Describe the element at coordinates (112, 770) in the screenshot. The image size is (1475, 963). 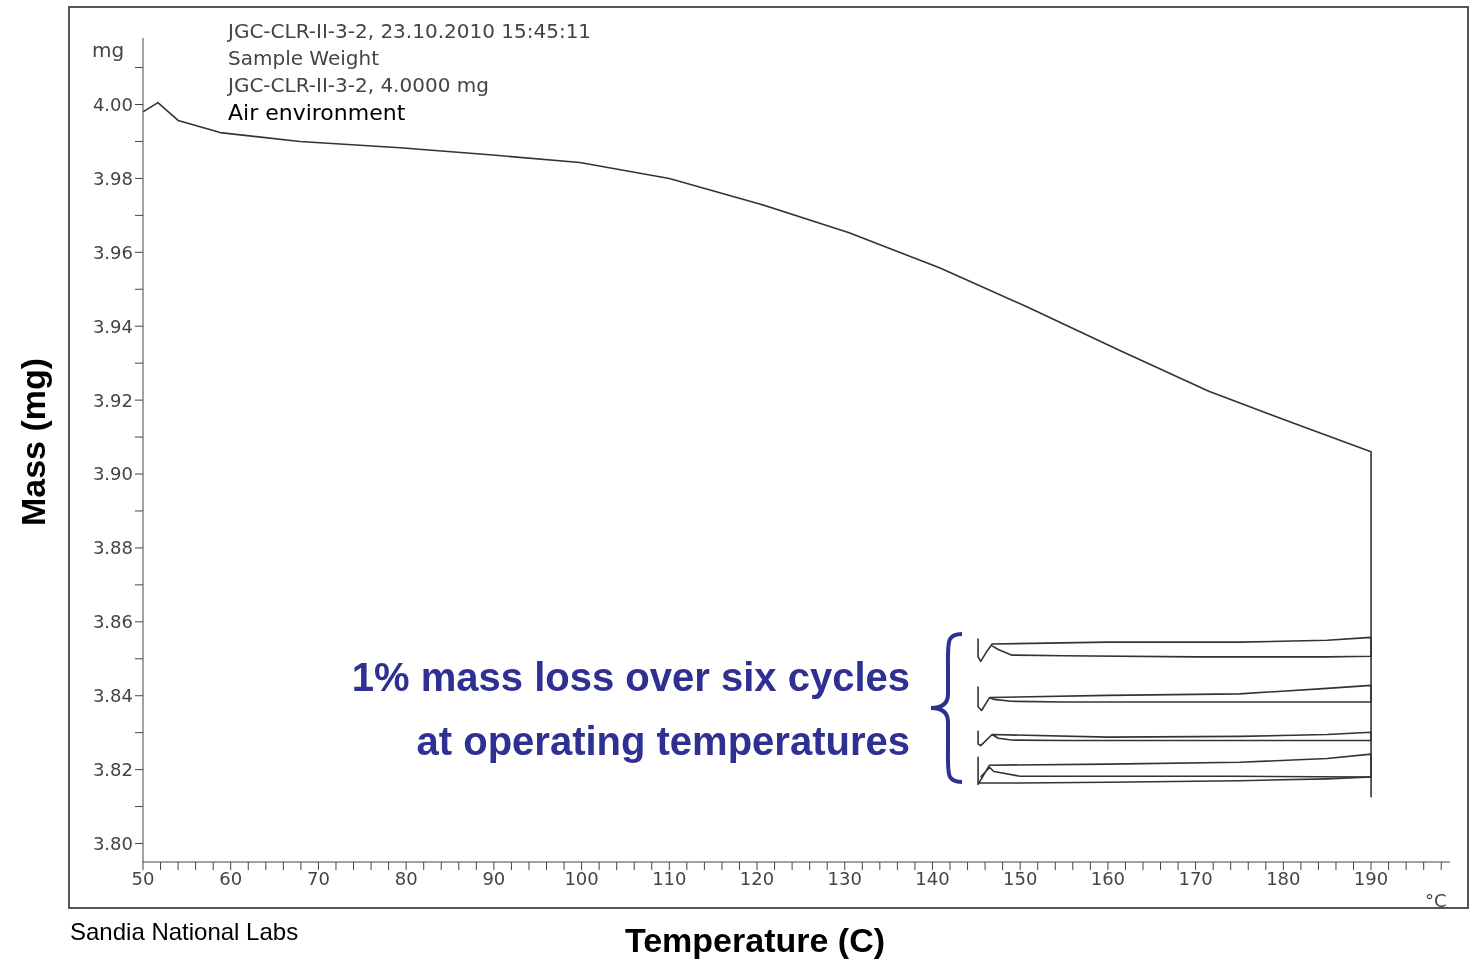
I see `y-tick-label: 3.82` at that location.